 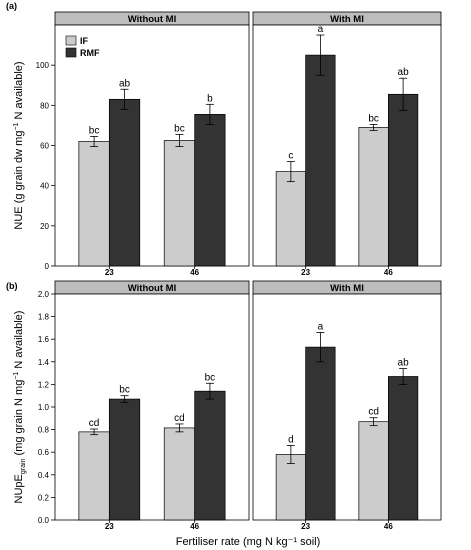 What do you see at coordinates (71, 52) in the screenshot?
I see `legend-swatch-rmf` at bounding box center [71, 52].